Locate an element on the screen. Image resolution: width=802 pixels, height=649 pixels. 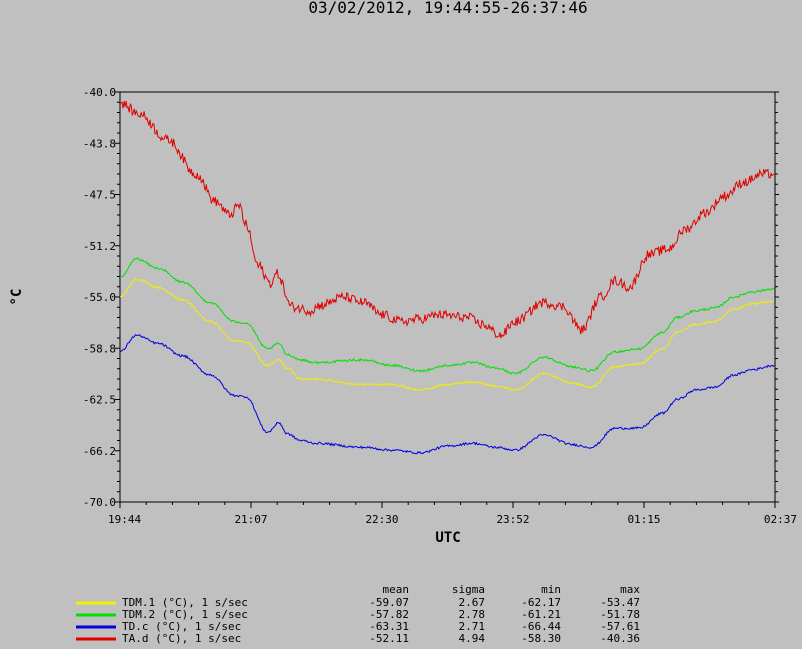
stat-header: mean is located at coordinates (396, 589).